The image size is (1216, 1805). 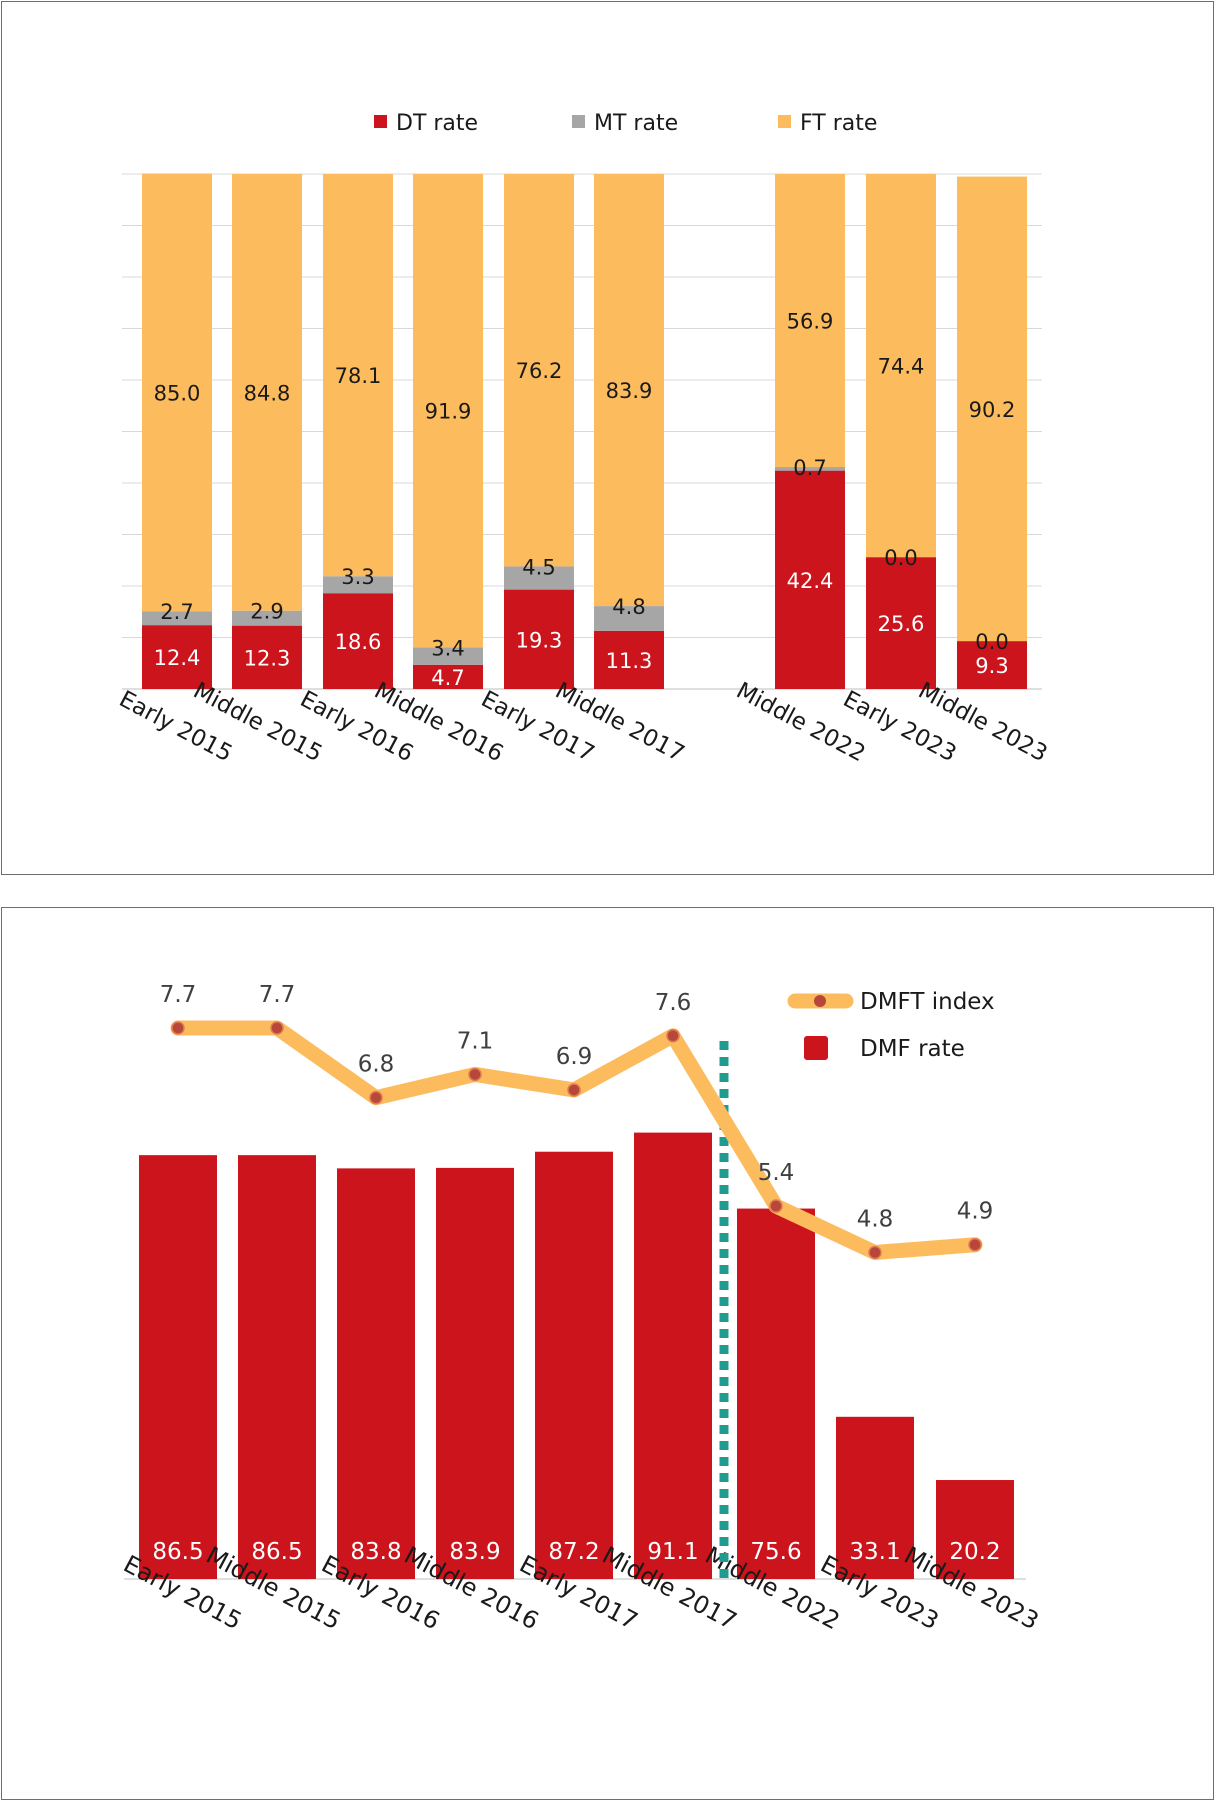 I want to click on data-label-mt-rate: 3.3, so click(x=357, y=577).